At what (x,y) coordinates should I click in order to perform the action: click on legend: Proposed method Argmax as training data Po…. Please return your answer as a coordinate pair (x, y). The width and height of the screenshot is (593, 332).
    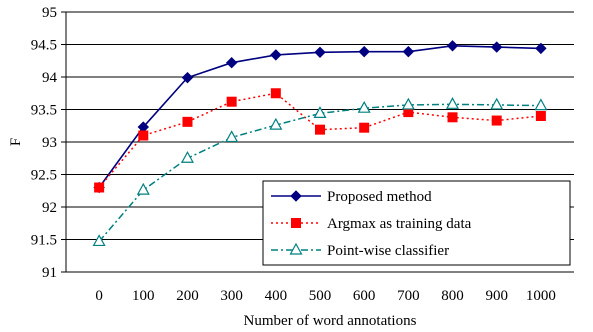
    Looking at the image, I should click on (416, 223).